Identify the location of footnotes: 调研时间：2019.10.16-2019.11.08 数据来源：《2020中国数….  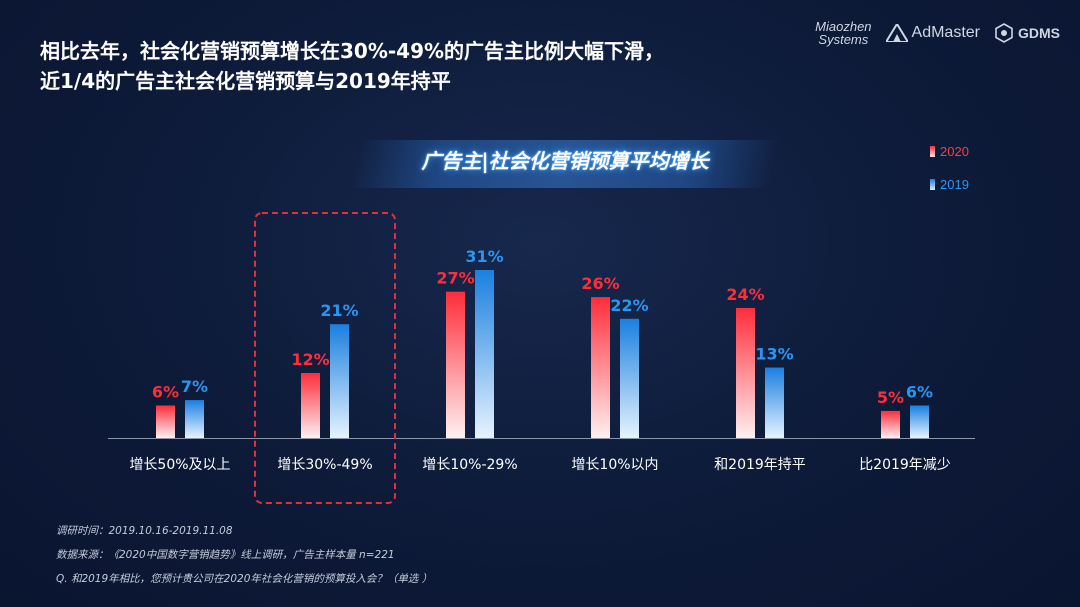
(244, 555).